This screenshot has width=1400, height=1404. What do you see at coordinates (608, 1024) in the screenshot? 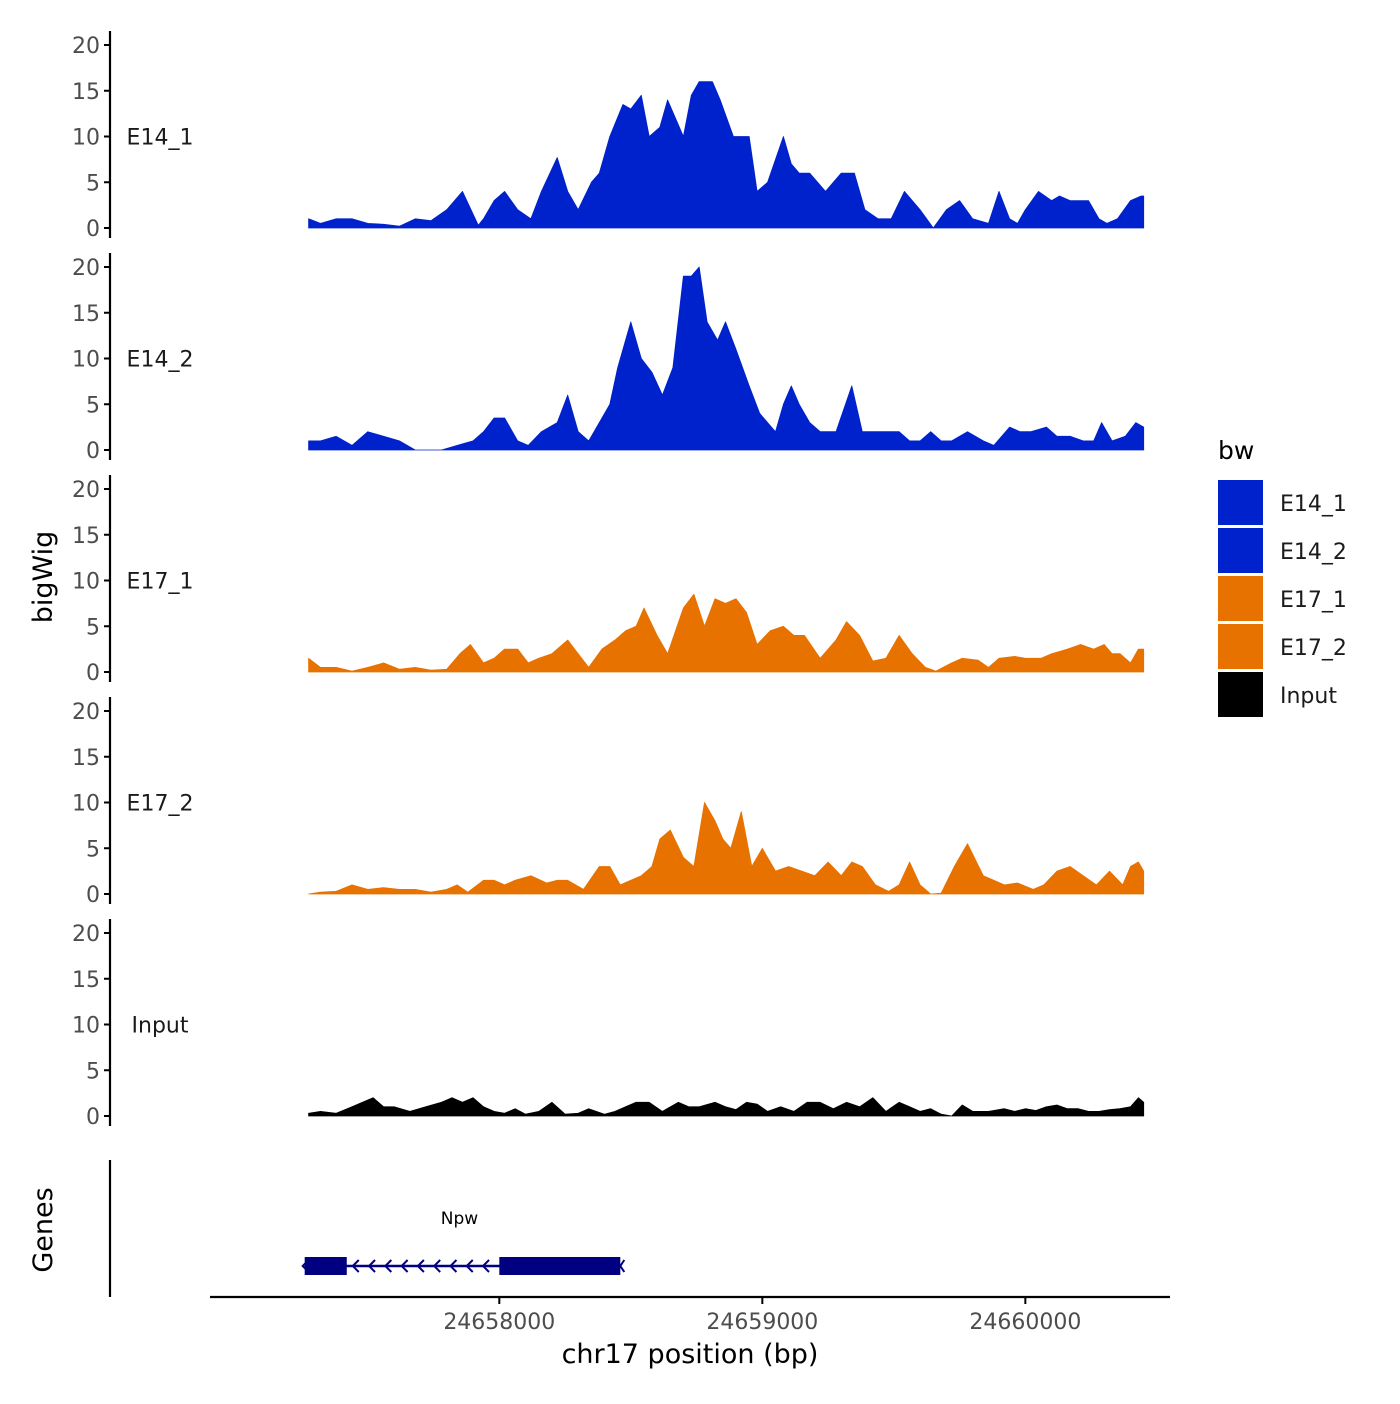
I see `track-Input: 0 5 10 15 20 Input` at bounding box center [608, 1024].